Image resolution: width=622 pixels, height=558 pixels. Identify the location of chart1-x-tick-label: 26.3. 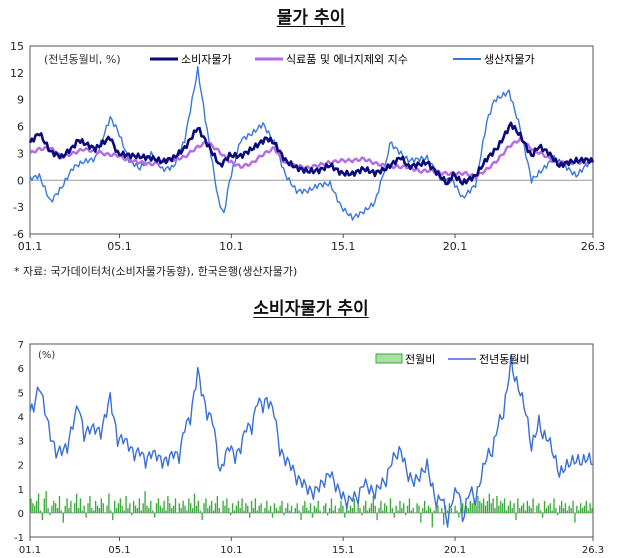
(593, 246).